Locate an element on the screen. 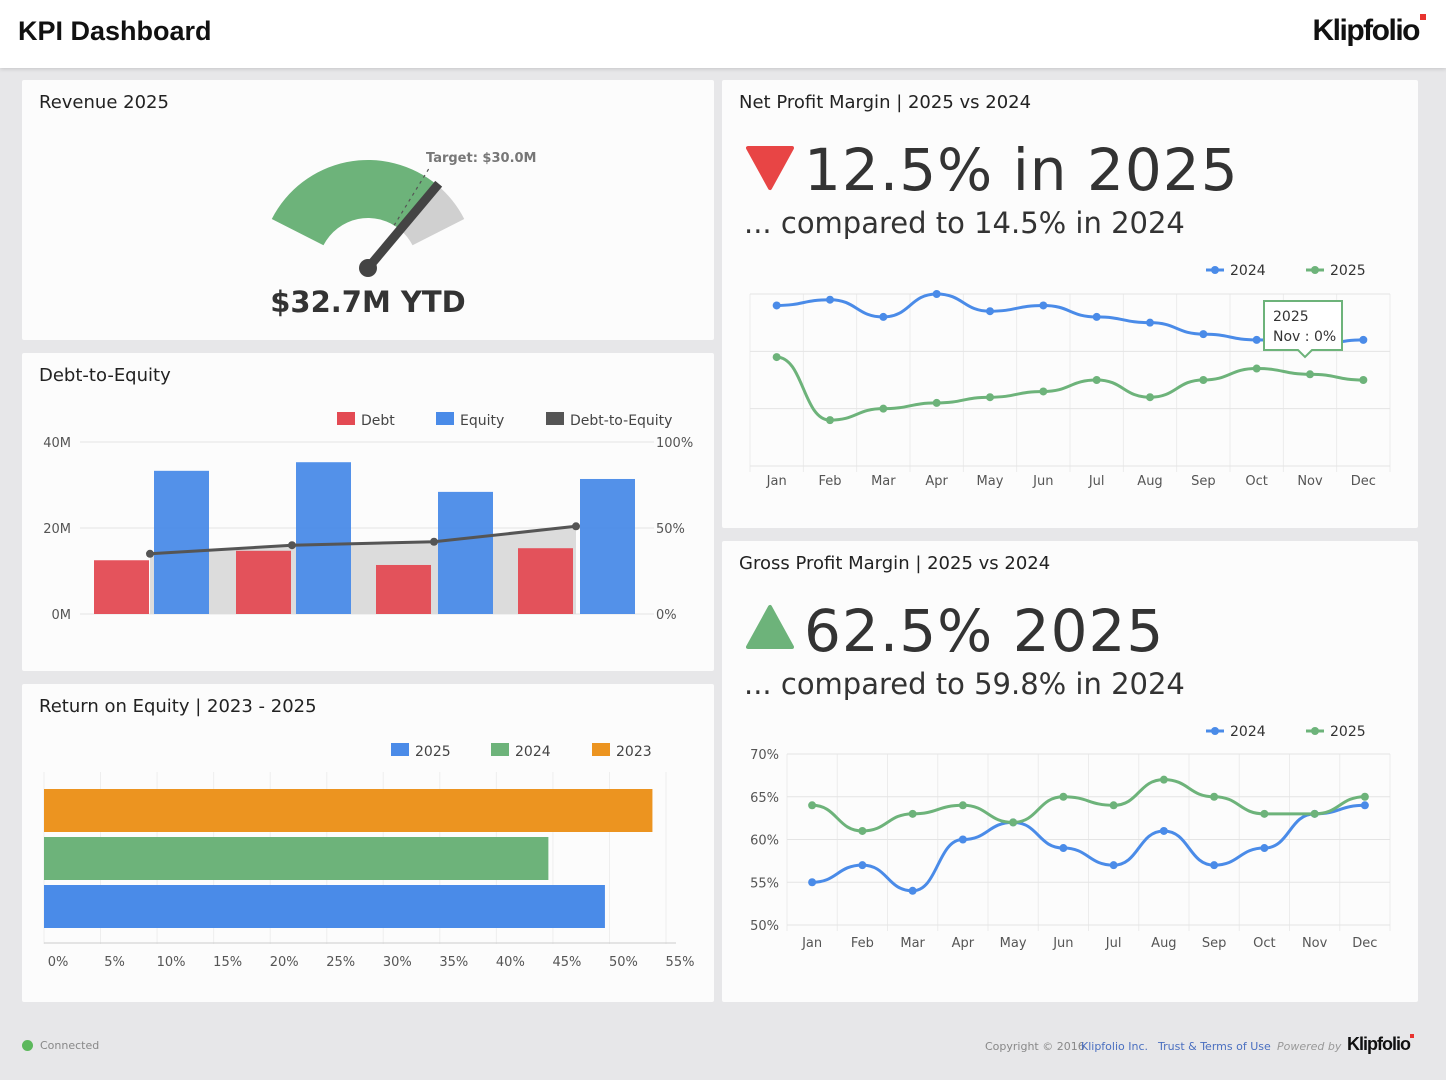 The image size is (1446, 1080). x-tick-label: Oct is located at coordinates (1256, 481).